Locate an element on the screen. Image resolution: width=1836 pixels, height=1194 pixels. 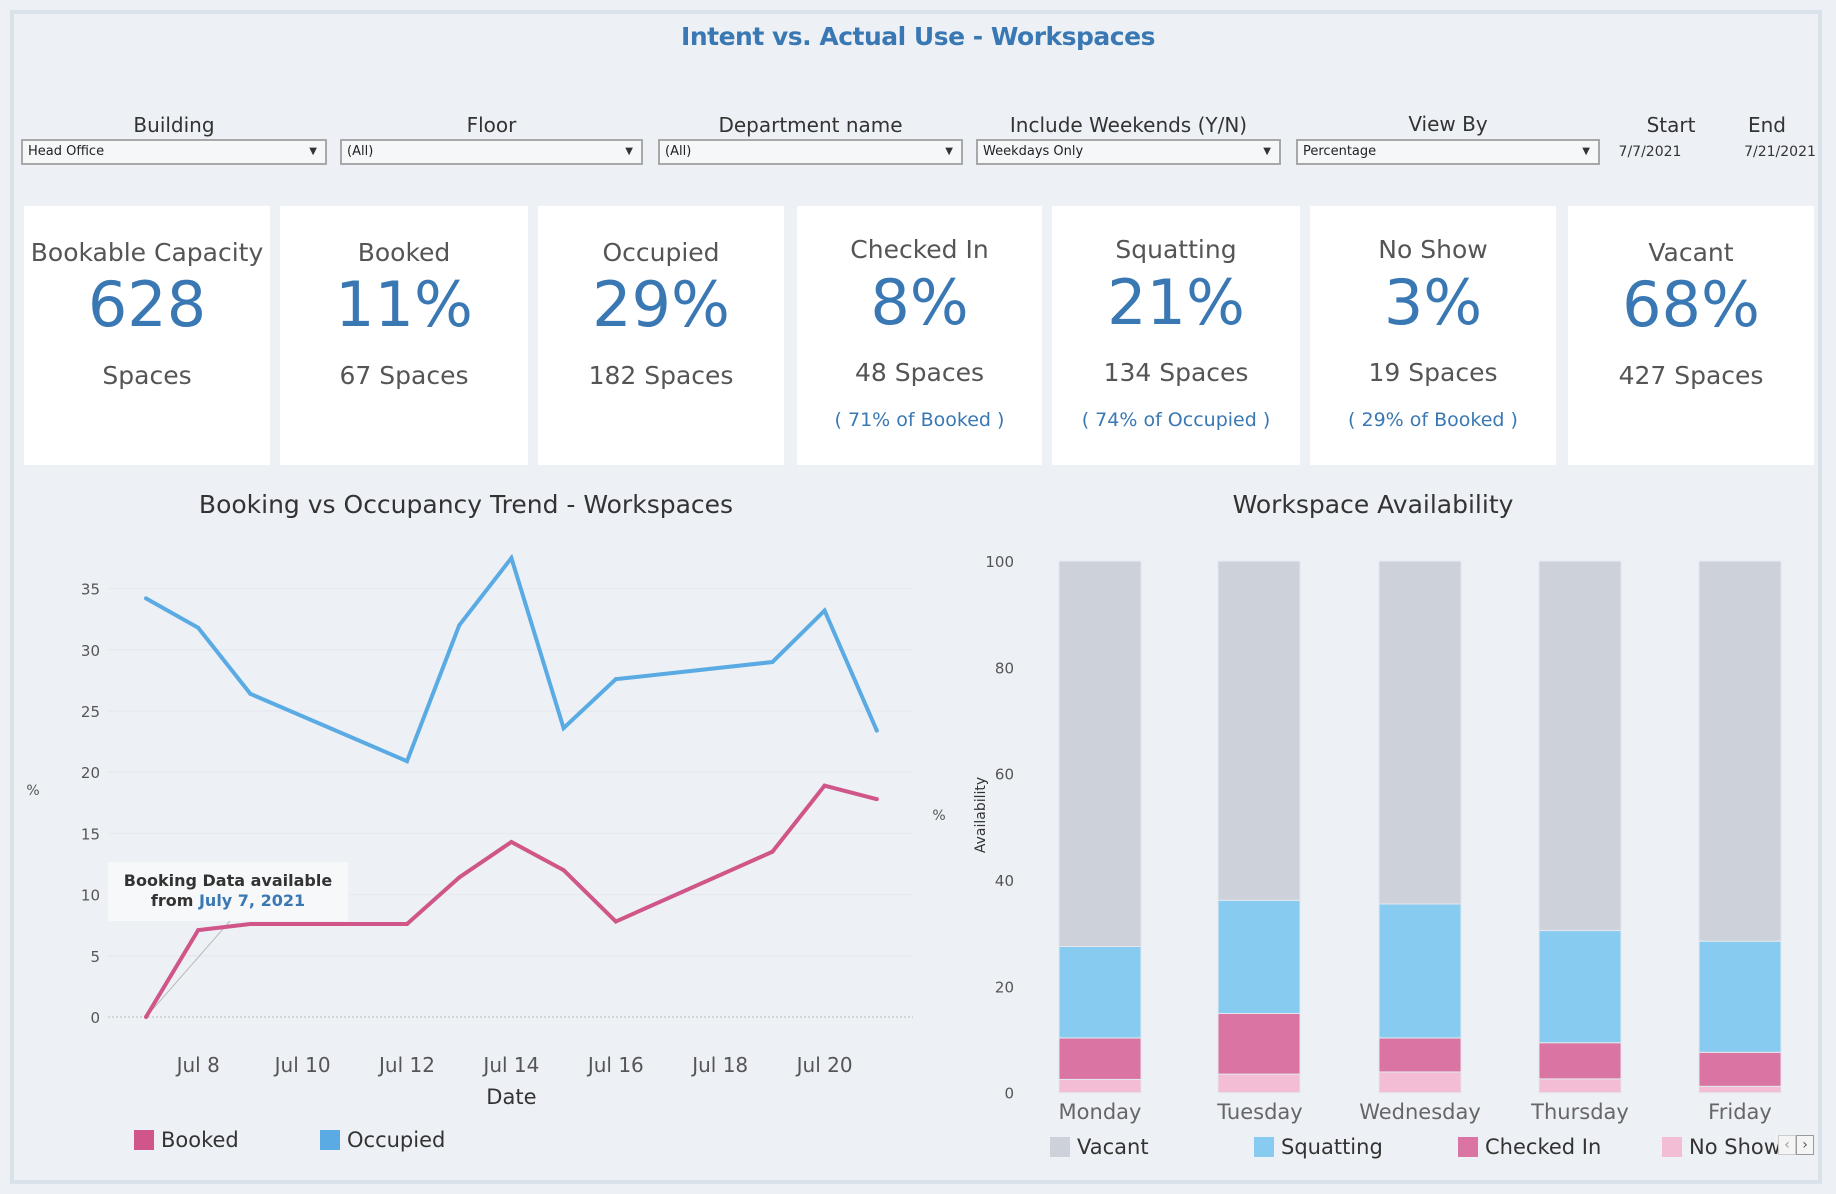
legend-label: Occupied is located at coordinates (396, 1140).